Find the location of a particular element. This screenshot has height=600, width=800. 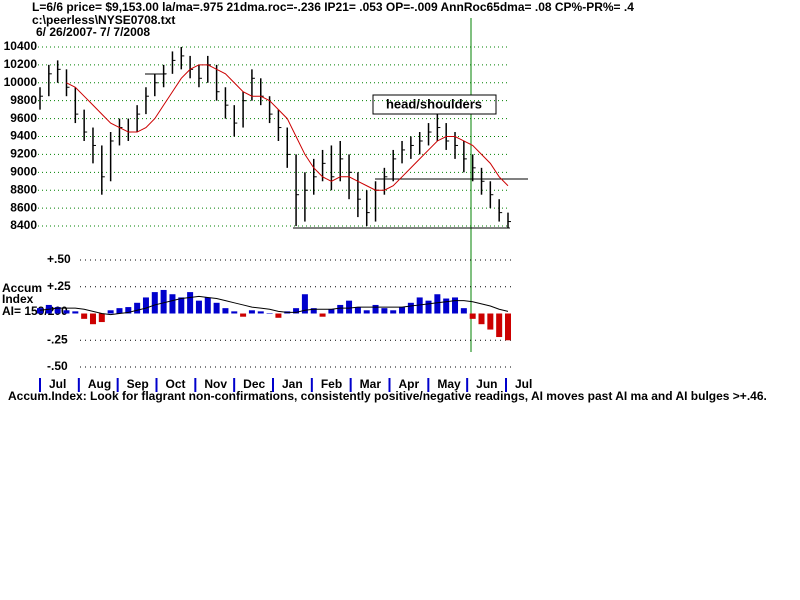

y-tick-label: 10000 is located at coordinates (21, 82).